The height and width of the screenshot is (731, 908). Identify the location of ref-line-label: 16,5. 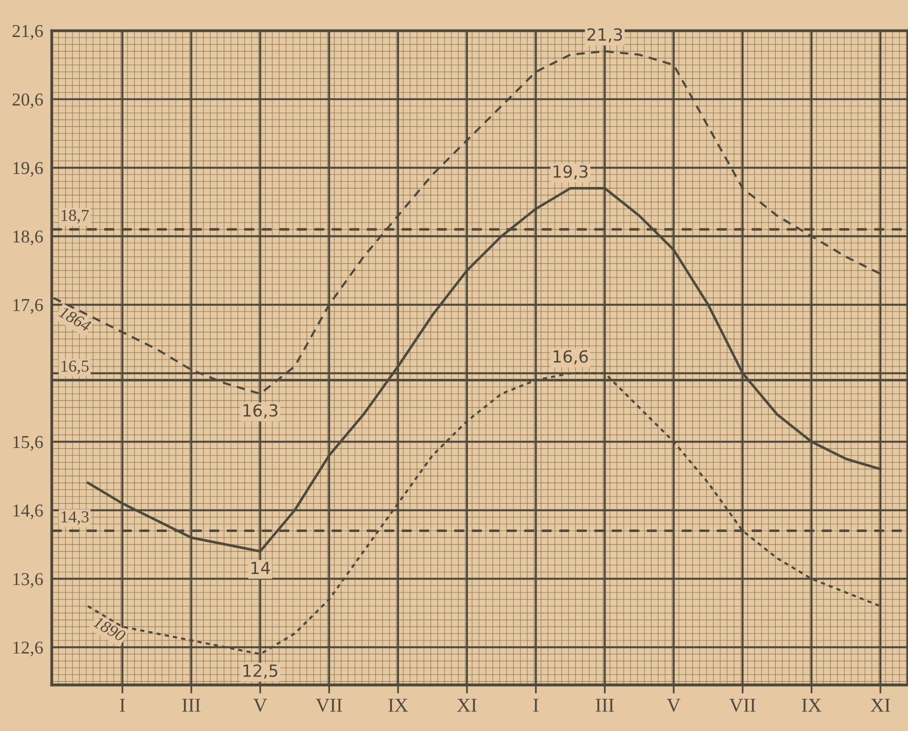
(75, 367).